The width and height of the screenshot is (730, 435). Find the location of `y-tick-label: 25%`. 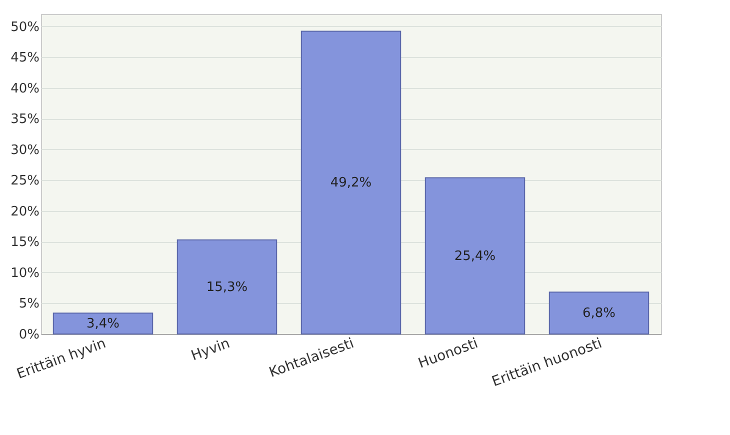

y-tick-label: 25% is located at coordinates (25, 181).